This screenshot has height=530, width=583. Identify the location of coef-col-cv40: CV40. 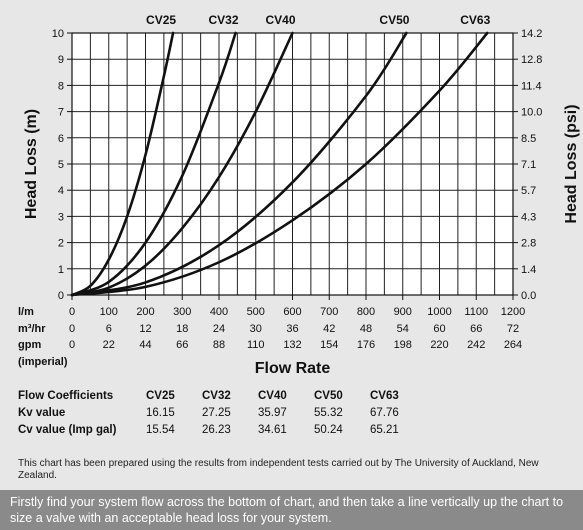
(272, 396).